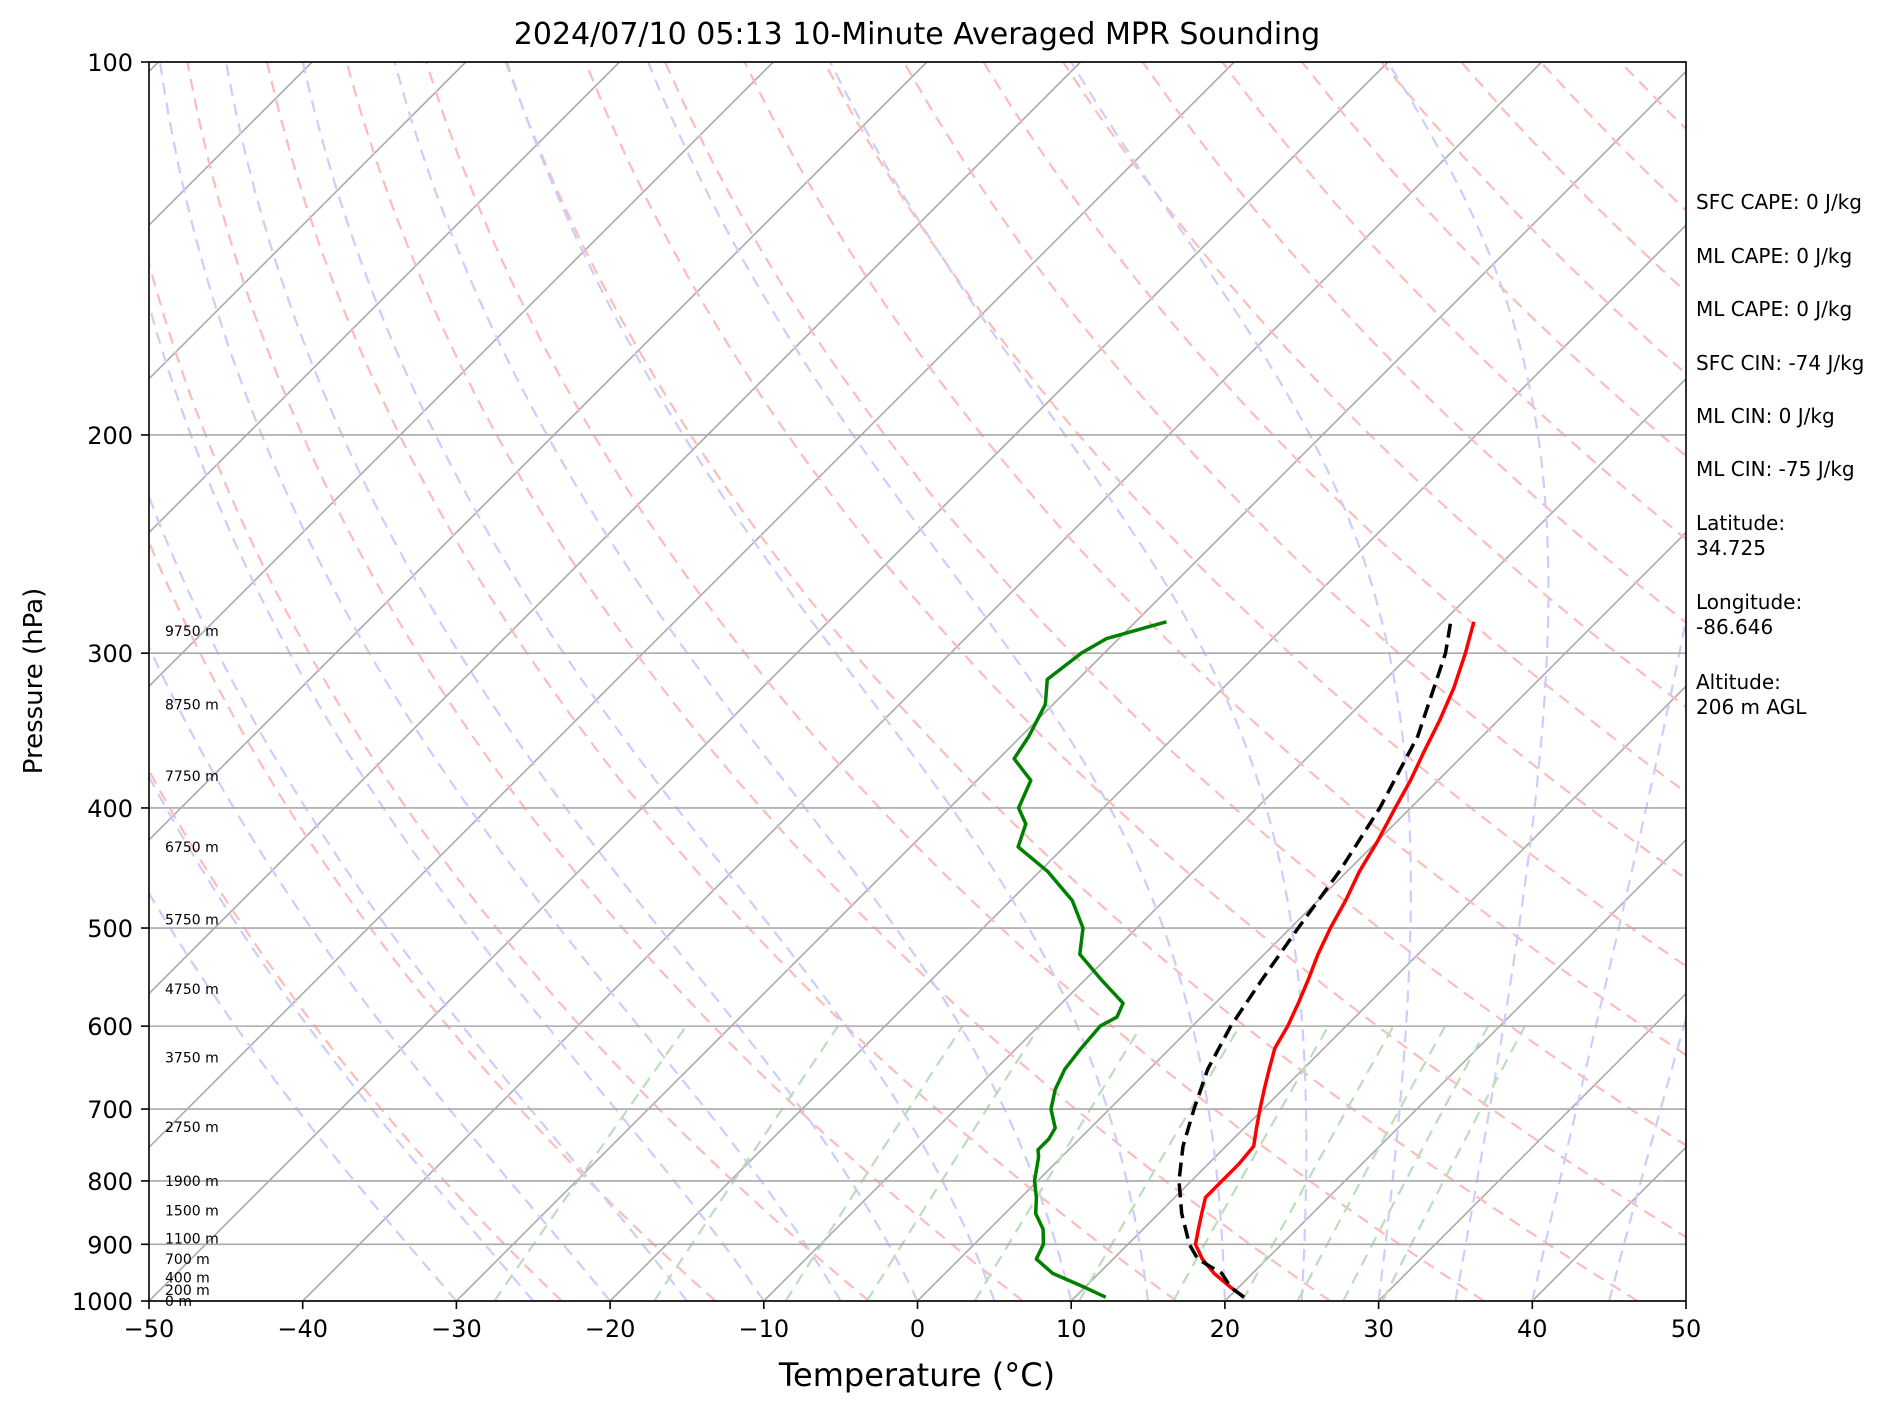 The image size is (1896, 1406). I want to click on temperature-profile-line, so click(1334, 960).